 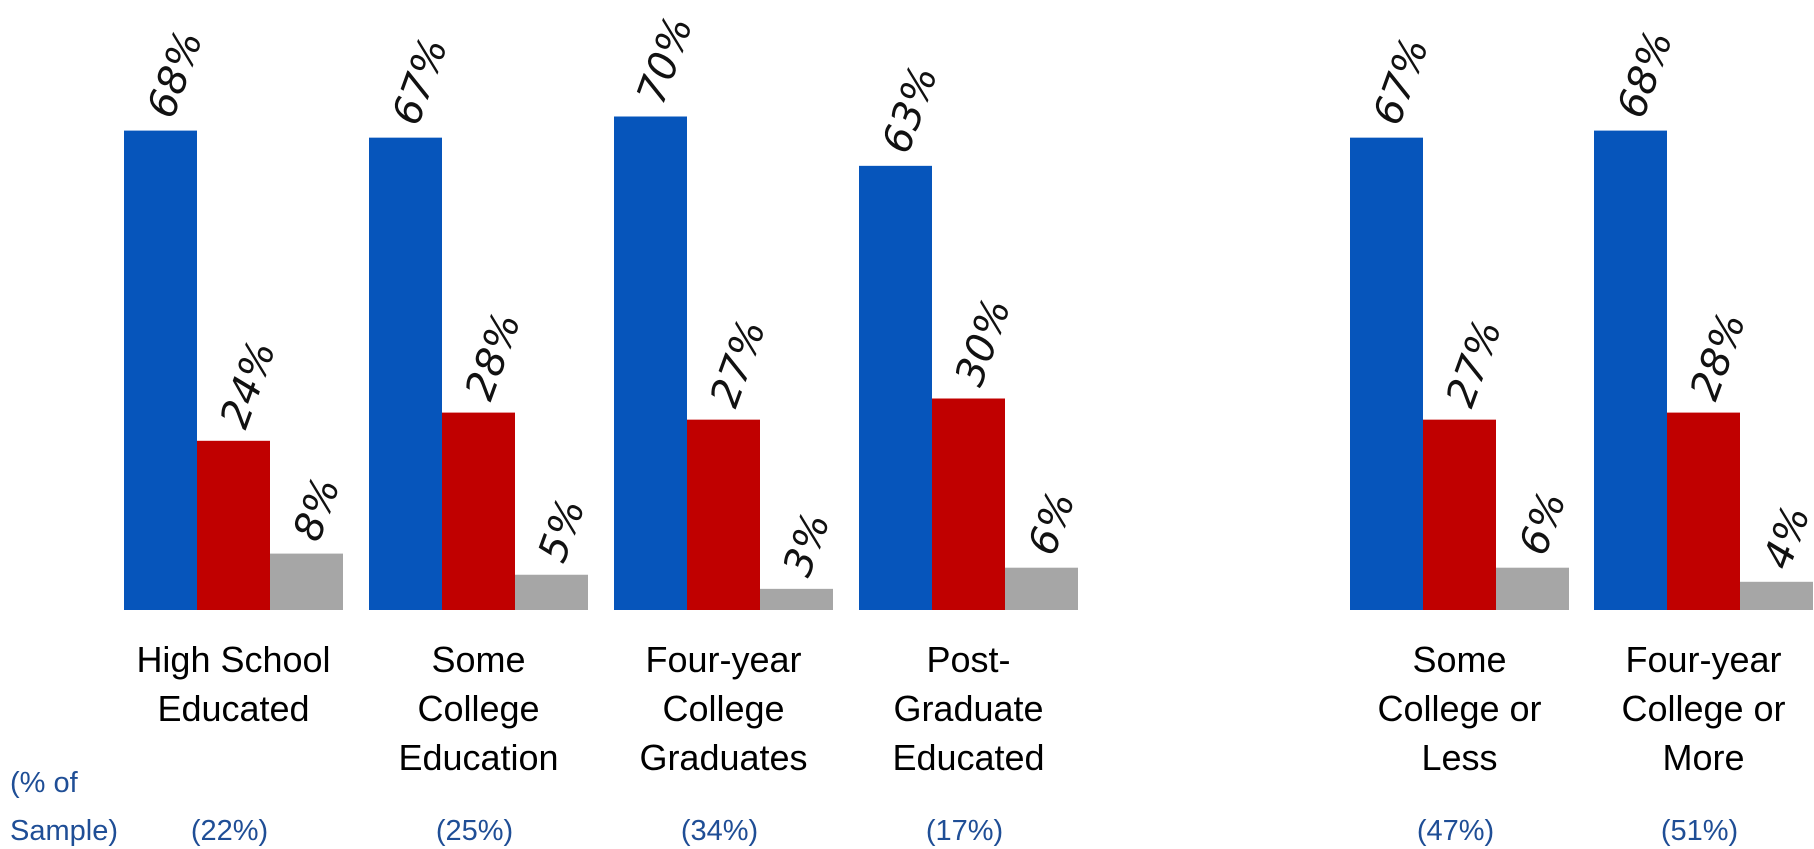 I want to click on category-label-3: Four-year College Graduates, so click(x=723, y=708).